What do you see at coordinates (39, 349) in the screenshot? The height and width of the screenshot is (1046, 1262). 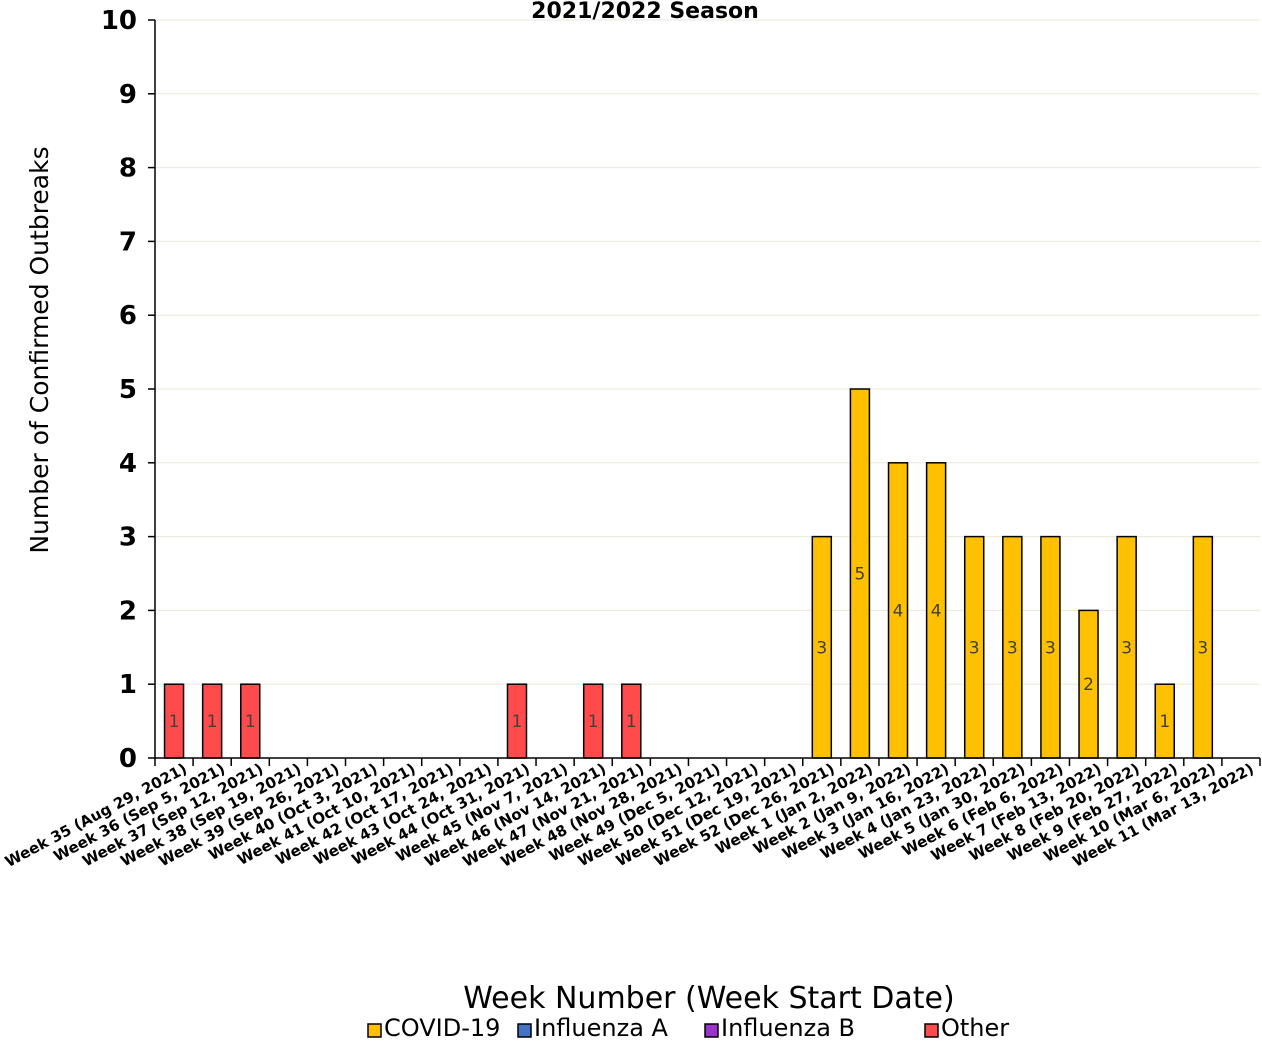 I see `y-axis-label: Number of Confirmed Outbreaks` at bounding box center [39, 349].